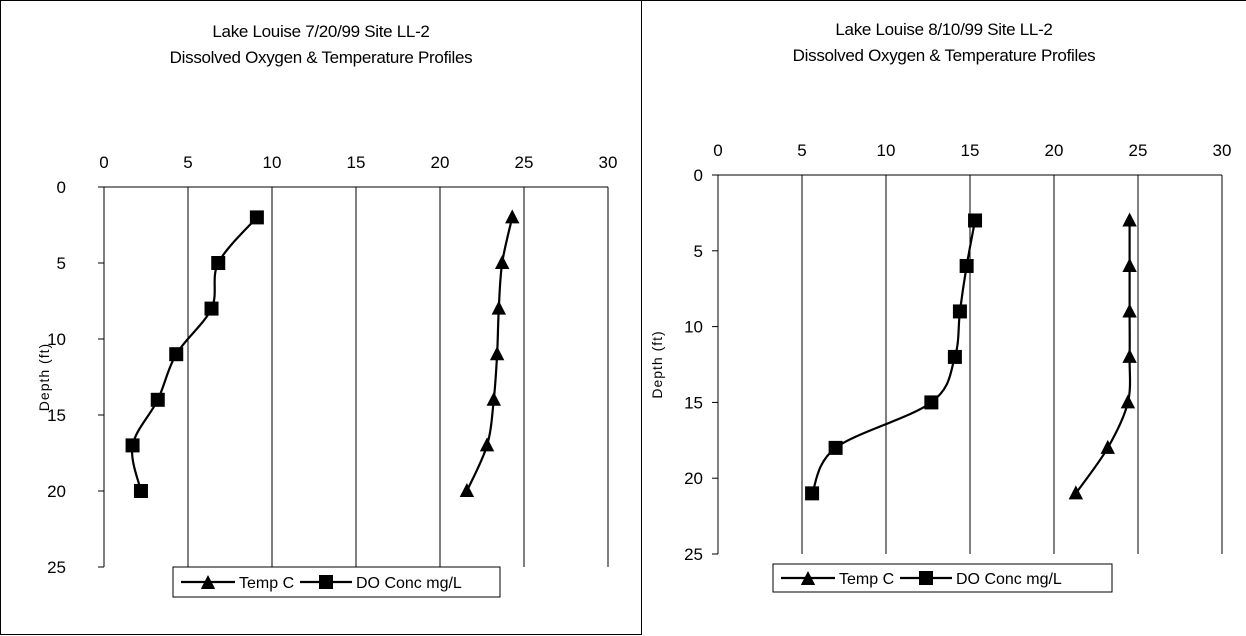 The image size is (1246, 636). Describe the element at coordinates (944, 29) in the screenshot. I see `chart-title-line1: Lake Louise 8/10/99 Site LL-2` at that location.